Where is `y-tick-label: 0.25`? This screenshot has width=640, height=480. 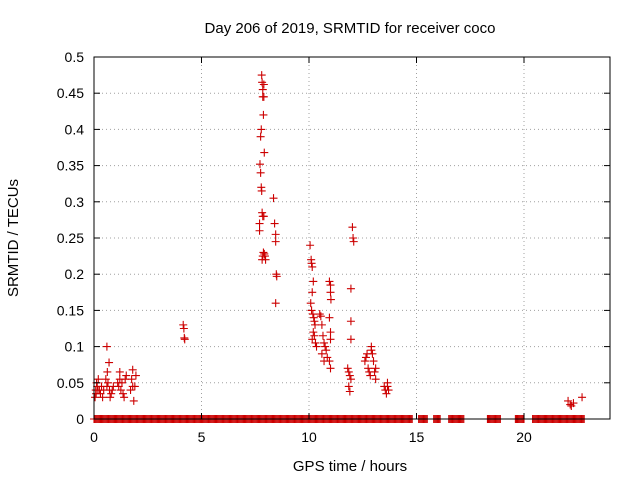
y-tick-label: 0.25 is located at coordinates (70, 238).